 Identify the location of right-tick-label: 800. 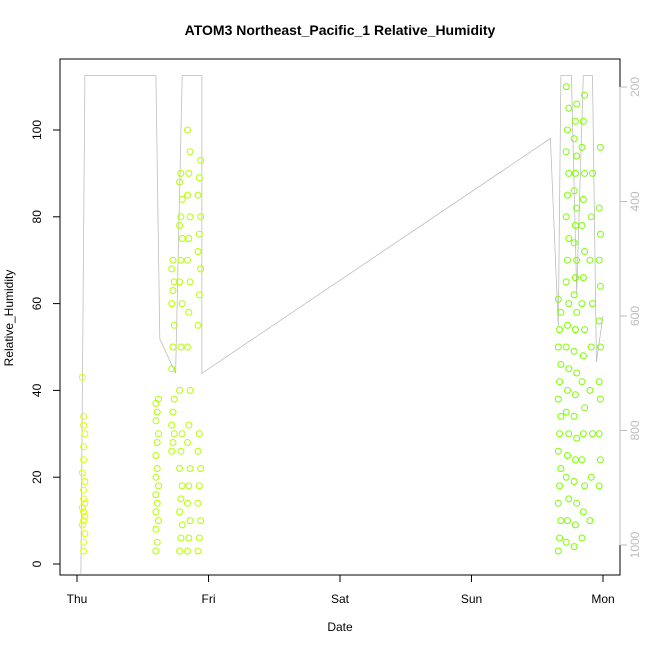
(635, 430).